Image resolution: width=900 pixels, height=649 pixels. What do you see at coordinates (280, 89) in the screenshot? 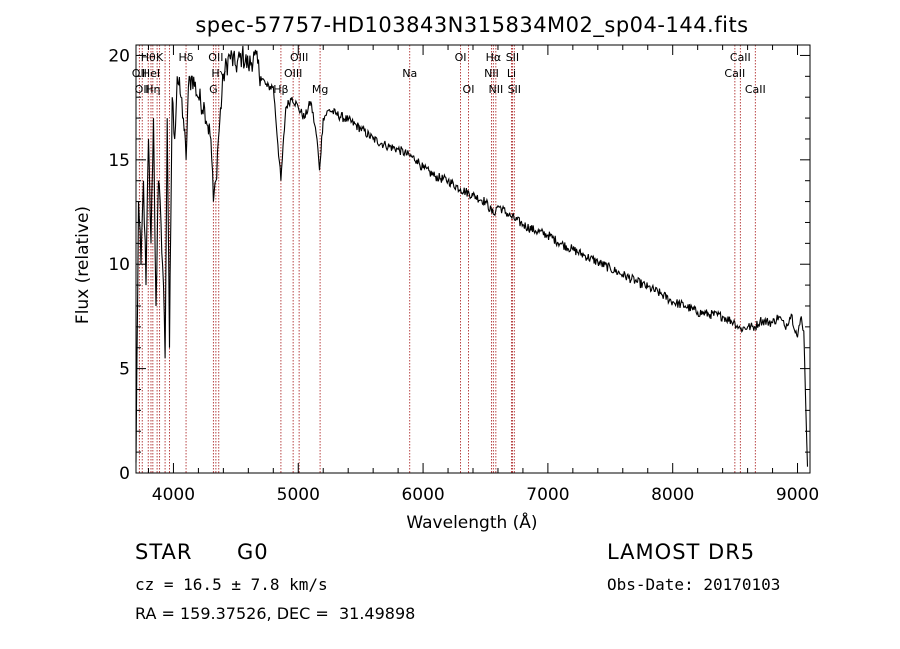
I see `line-marker-label-13: Hβ` at bounding box center [280, 89].